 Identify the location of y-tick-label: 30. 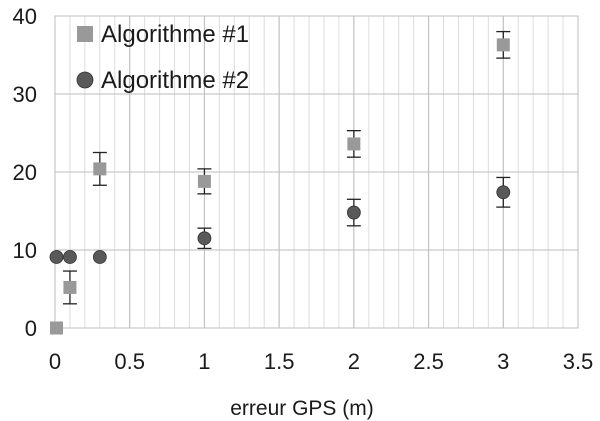
(25, 94).